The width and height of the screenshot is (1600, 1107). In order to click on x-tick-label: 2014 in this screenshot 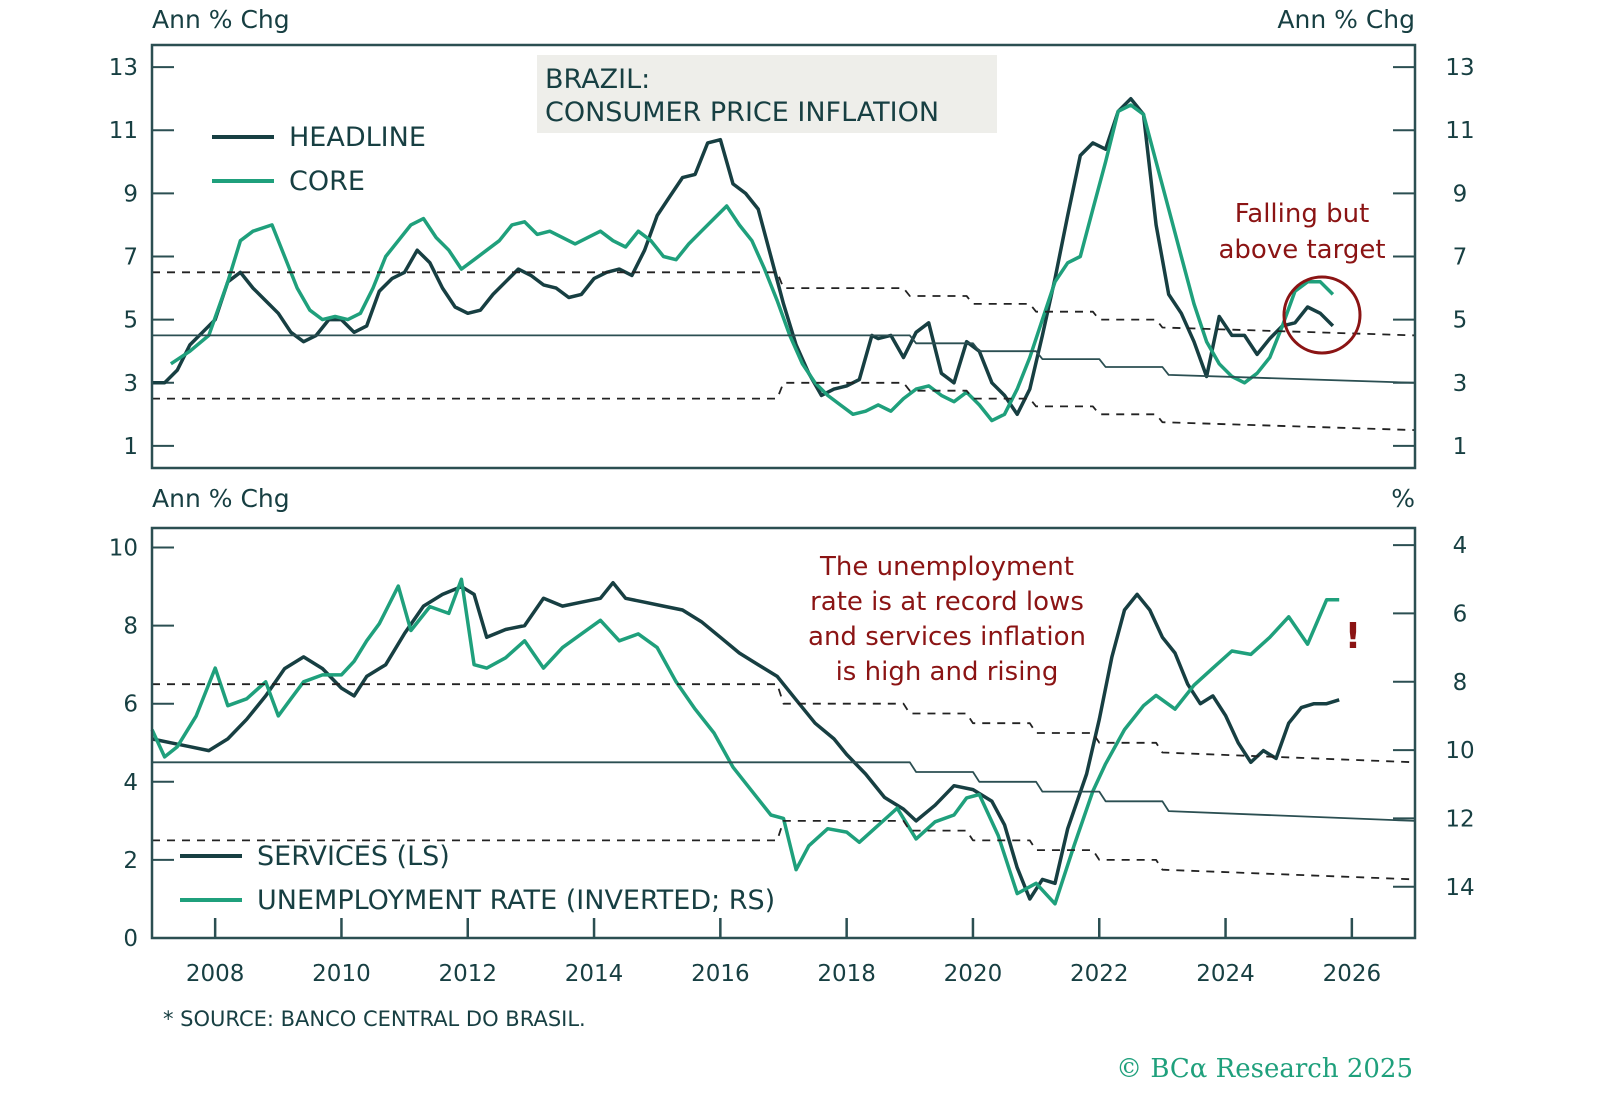, I will do `click(594, 974)`.